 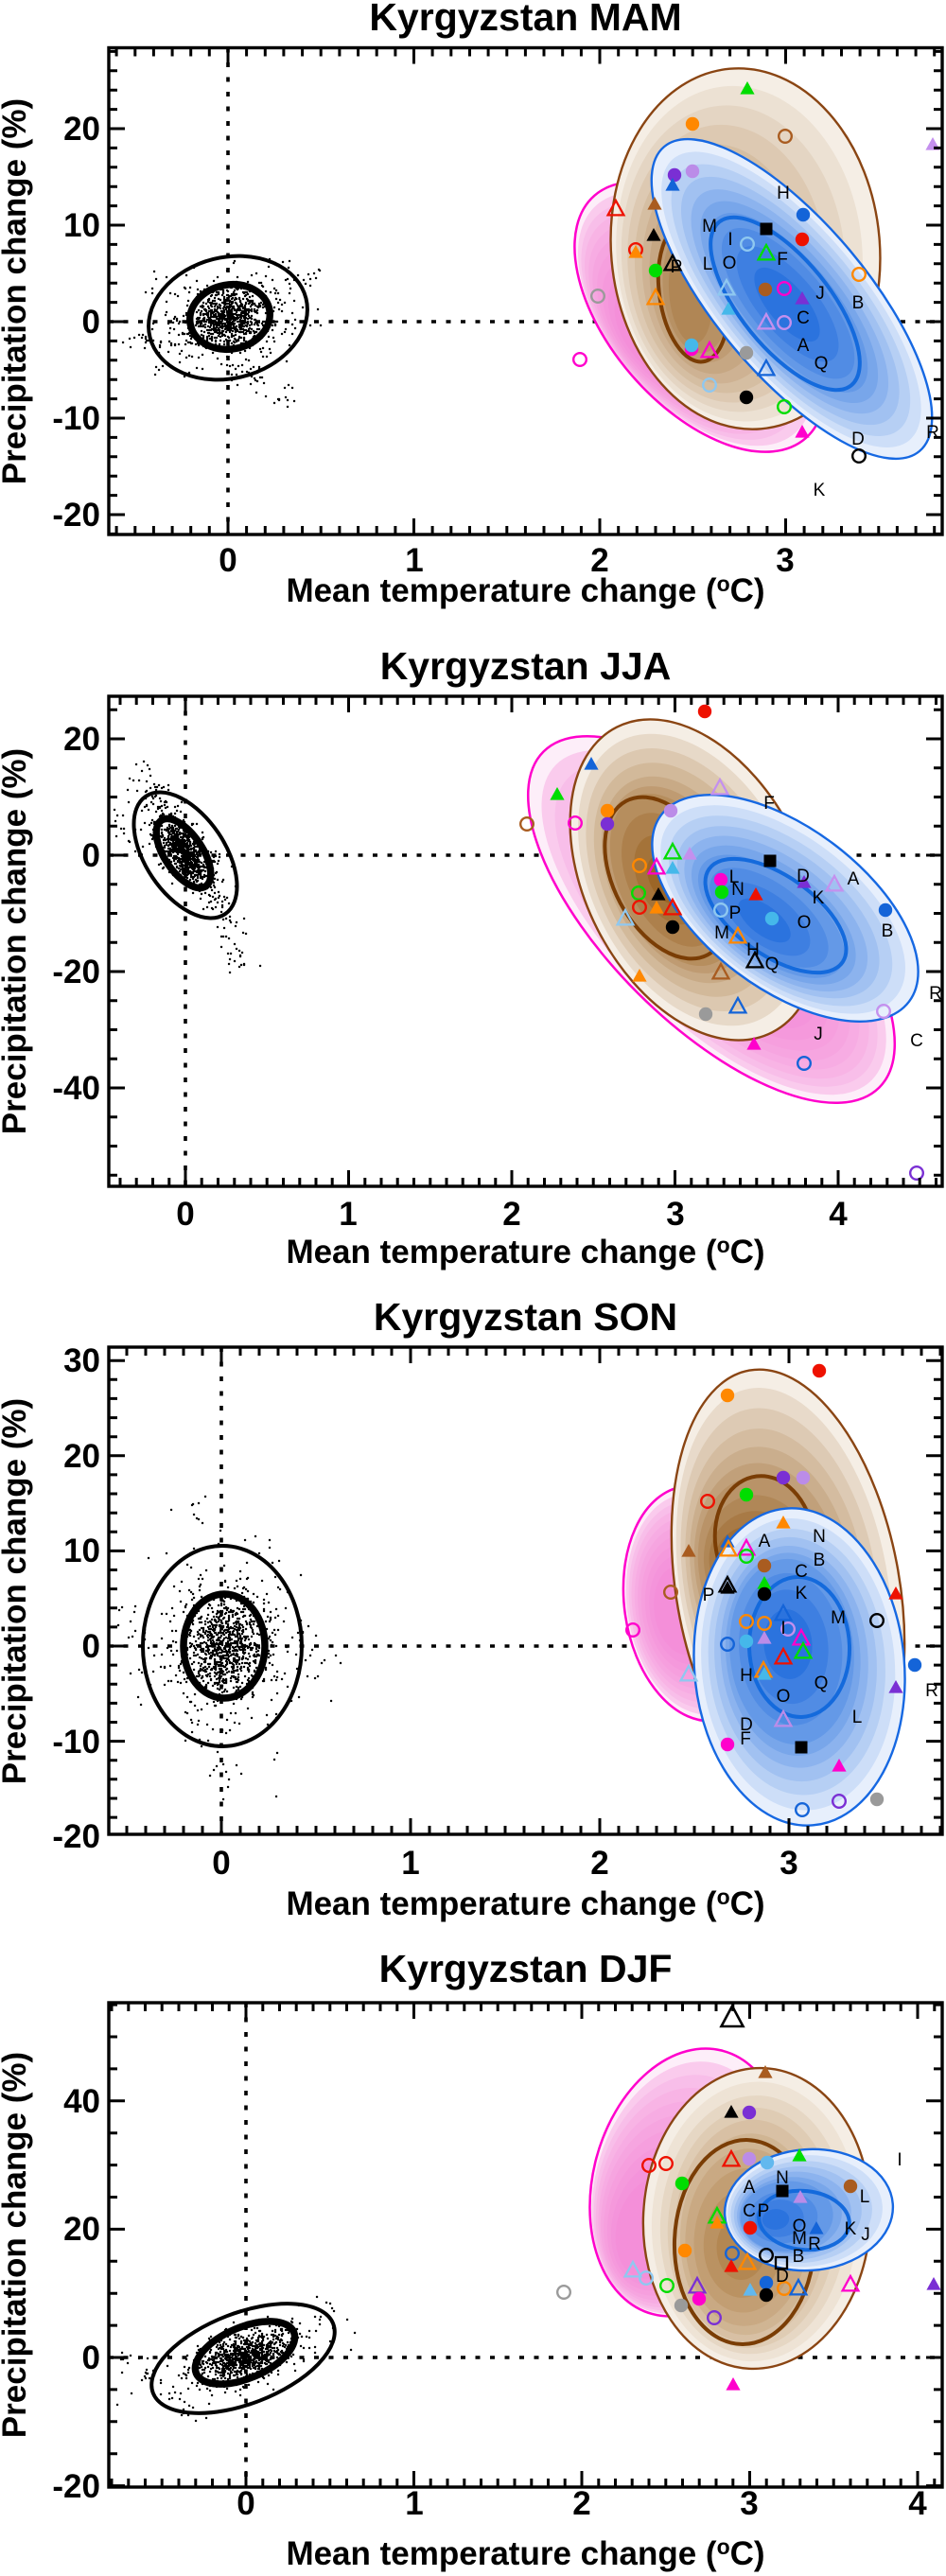 I want to click on svg-text: Kyrgyzstan DJF, so click(x=526, y=1969).